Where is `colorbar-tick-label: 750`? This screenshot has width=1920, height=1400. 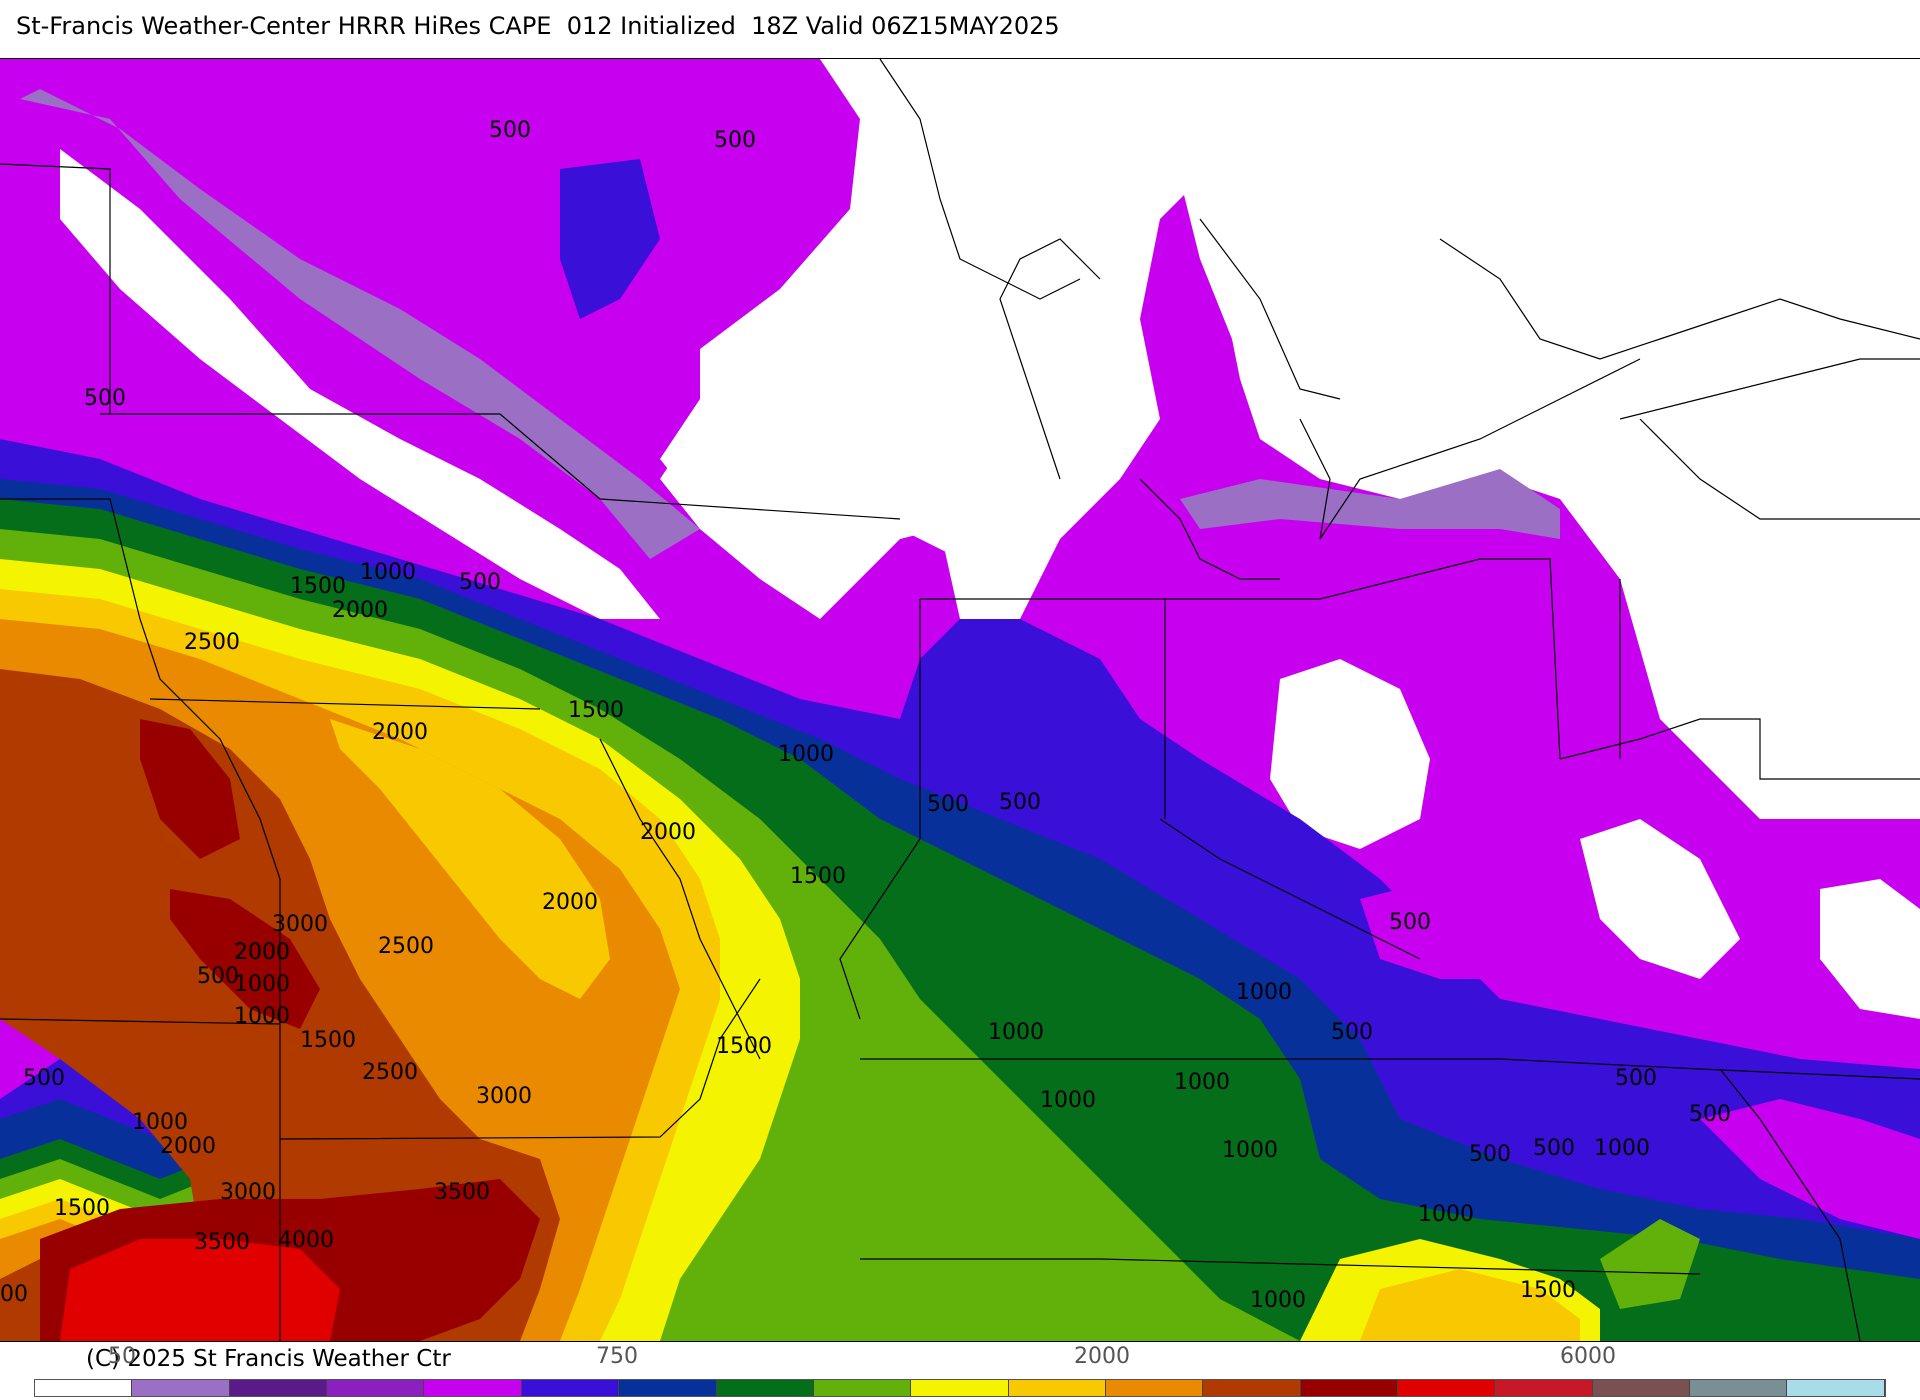
colorbar-tick-label: 750 is located at coordinates (617, 1356).